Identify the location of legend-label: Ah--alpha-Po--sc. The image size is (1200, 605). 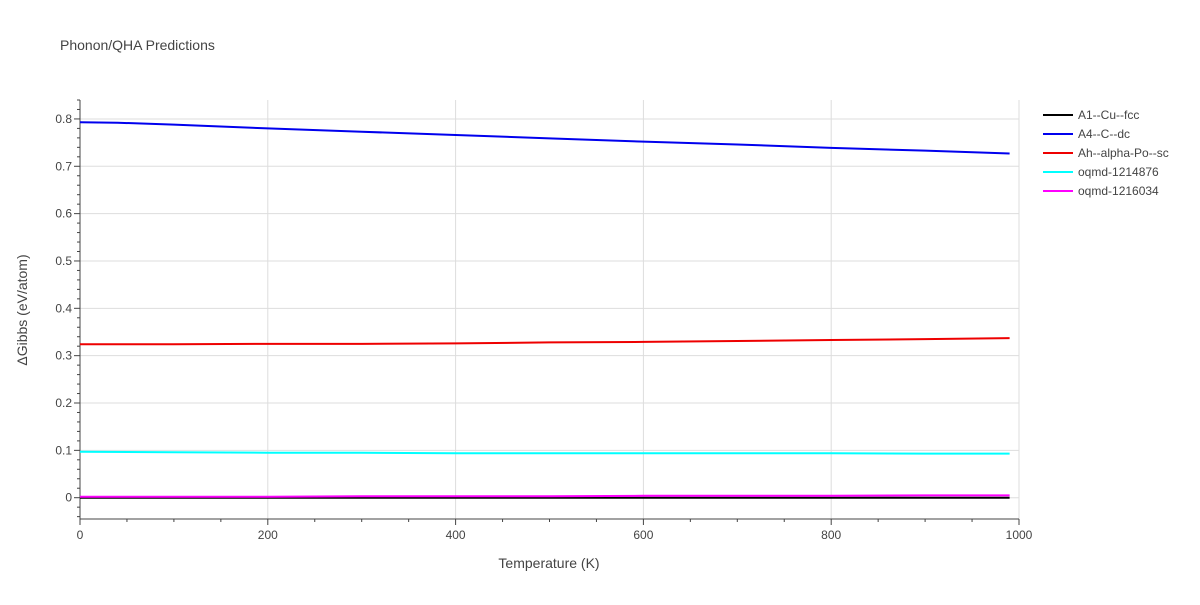
(1123, 153).